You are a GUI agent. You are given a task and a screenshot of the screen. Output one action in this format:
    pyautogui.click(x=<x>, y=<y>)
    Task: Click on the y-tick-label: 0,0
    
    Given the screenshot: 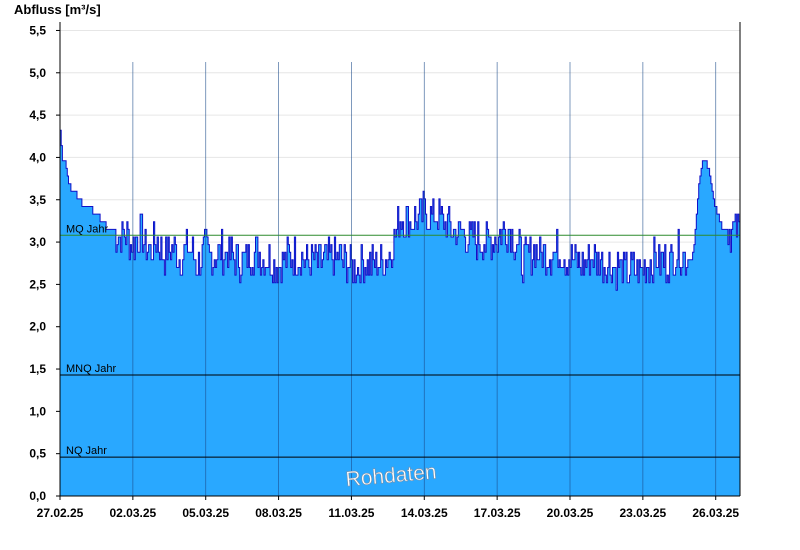 What is the action you would take?
    pyautogui.click(x=37, y=496)
    